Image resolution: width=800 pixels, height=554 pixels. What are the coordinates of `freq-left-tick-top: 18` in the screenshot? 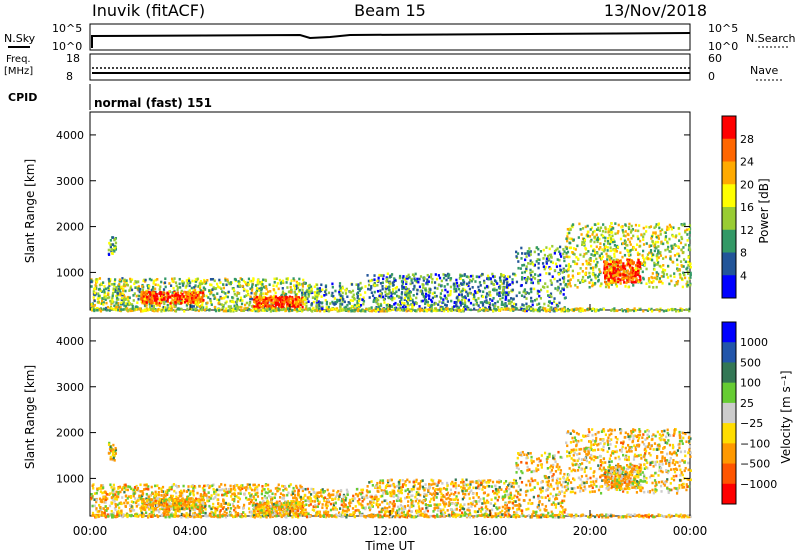 It's located at (73, 58).